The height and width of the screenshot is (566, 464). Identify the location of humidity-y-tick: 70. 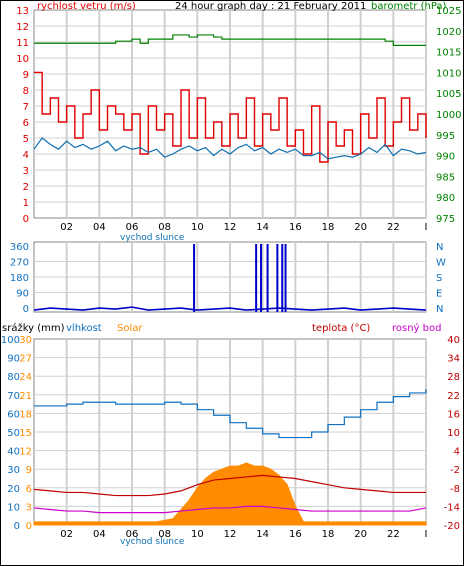
(13, 396).